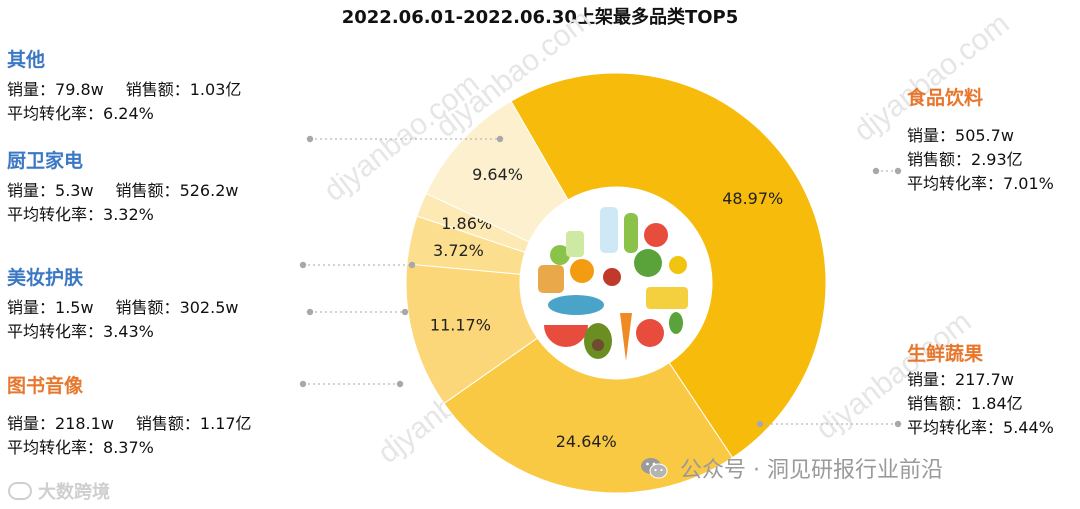  What do you see at coordinates (984, 379) in the screenshot?
I see `sales-value: 217.7w` at bounding box center [984, 379].